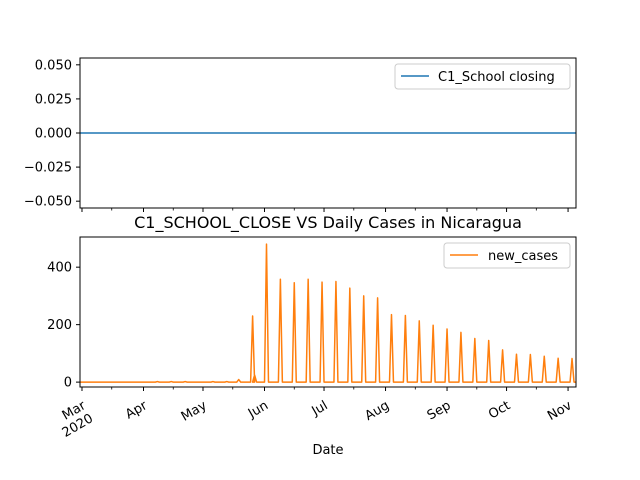  I want to click on top-y-tick-label: 0.000, so click(53, 134).